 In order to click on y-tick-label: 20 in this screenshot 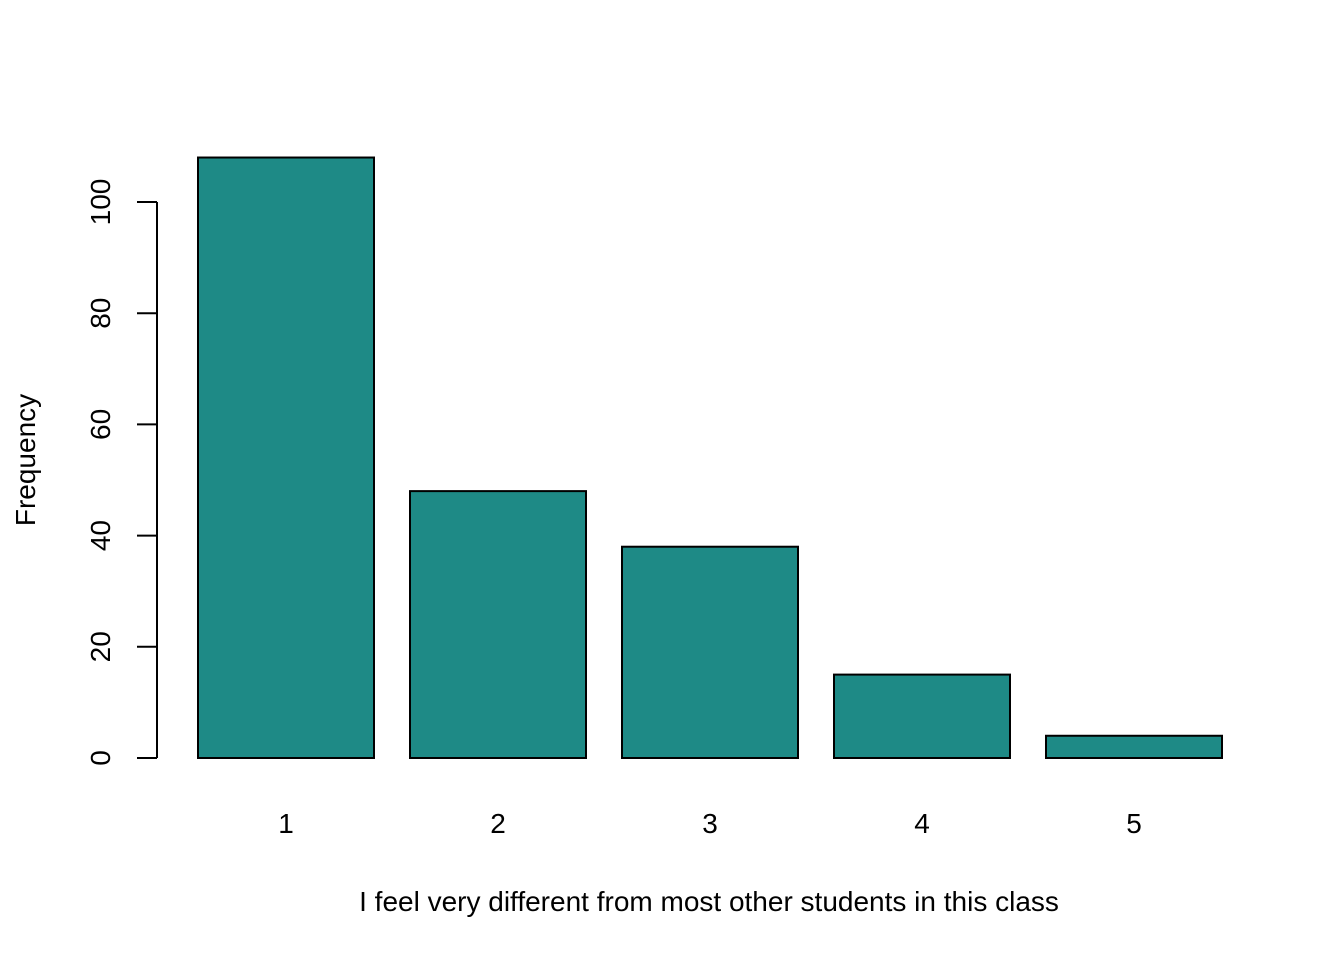, I will do `click(100, 646)`.